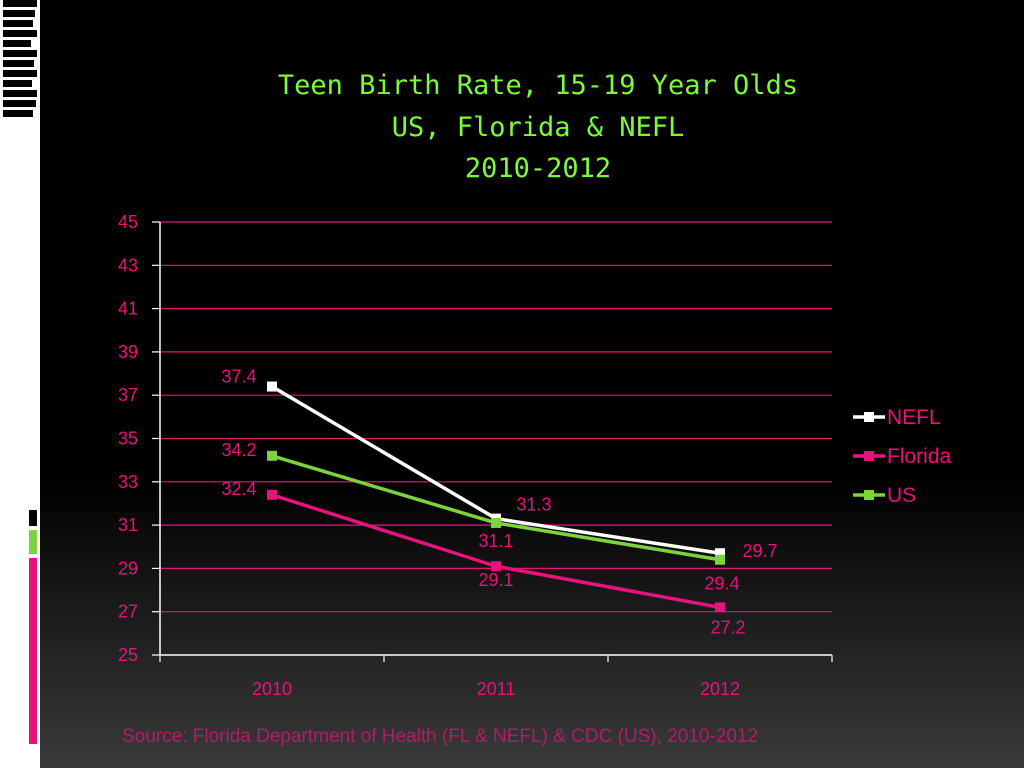  Describe the element at coordinates (869, 495) in the screenshot. I see `legend-marker-us` at that location.